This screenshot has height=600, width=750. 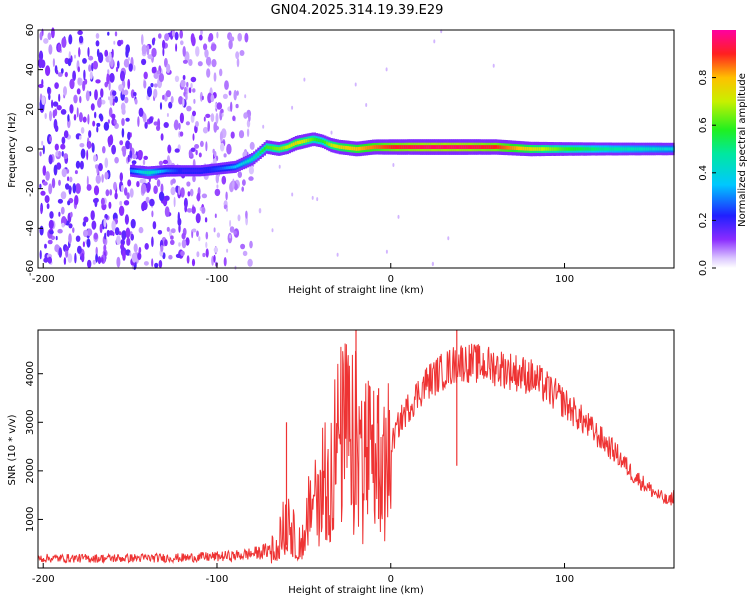 I want to click on spectrogram-y-axis-label: Frequency (Hz), so click(x=12, y=150).